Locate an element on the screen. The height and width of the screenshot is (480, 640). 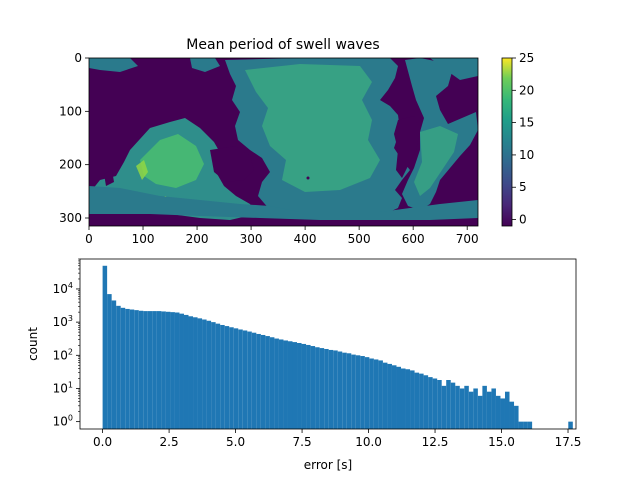
heatmap-ocean-peak is located at coordinates (142, 170).